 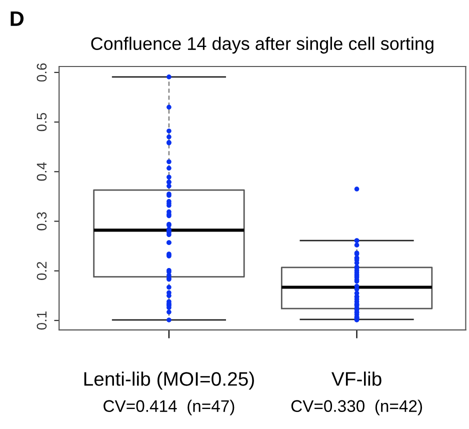 I want to click on y-tick-label: 0.6, so click(x=41, y=72).